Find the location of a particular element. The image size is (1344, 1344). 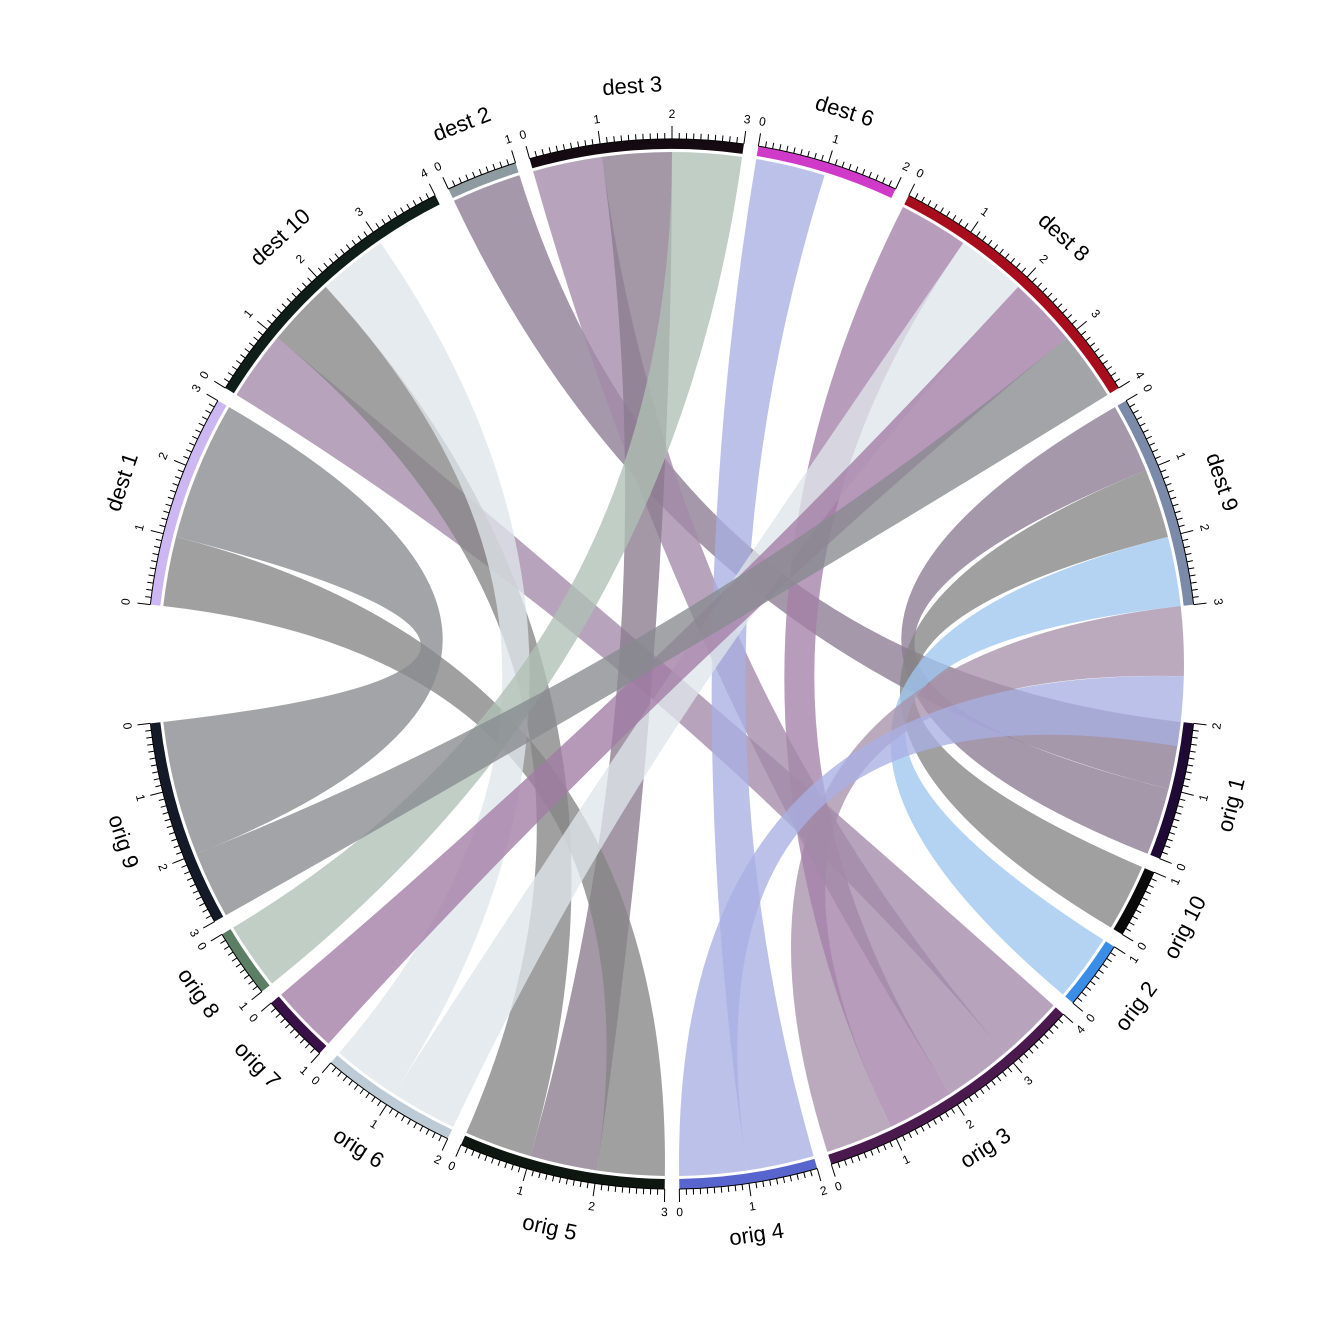

sector-track-dest6 is located at coordinates (826, 172).